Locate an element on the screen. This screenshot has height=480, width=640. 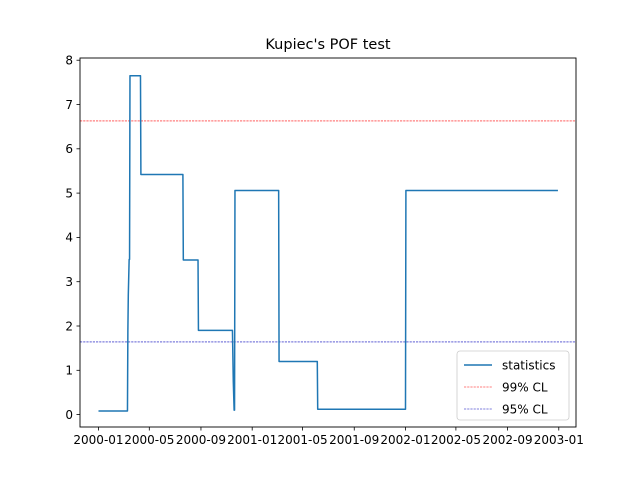
x-tick-label-1: 2000-05 is located at coordinates (149, 440).